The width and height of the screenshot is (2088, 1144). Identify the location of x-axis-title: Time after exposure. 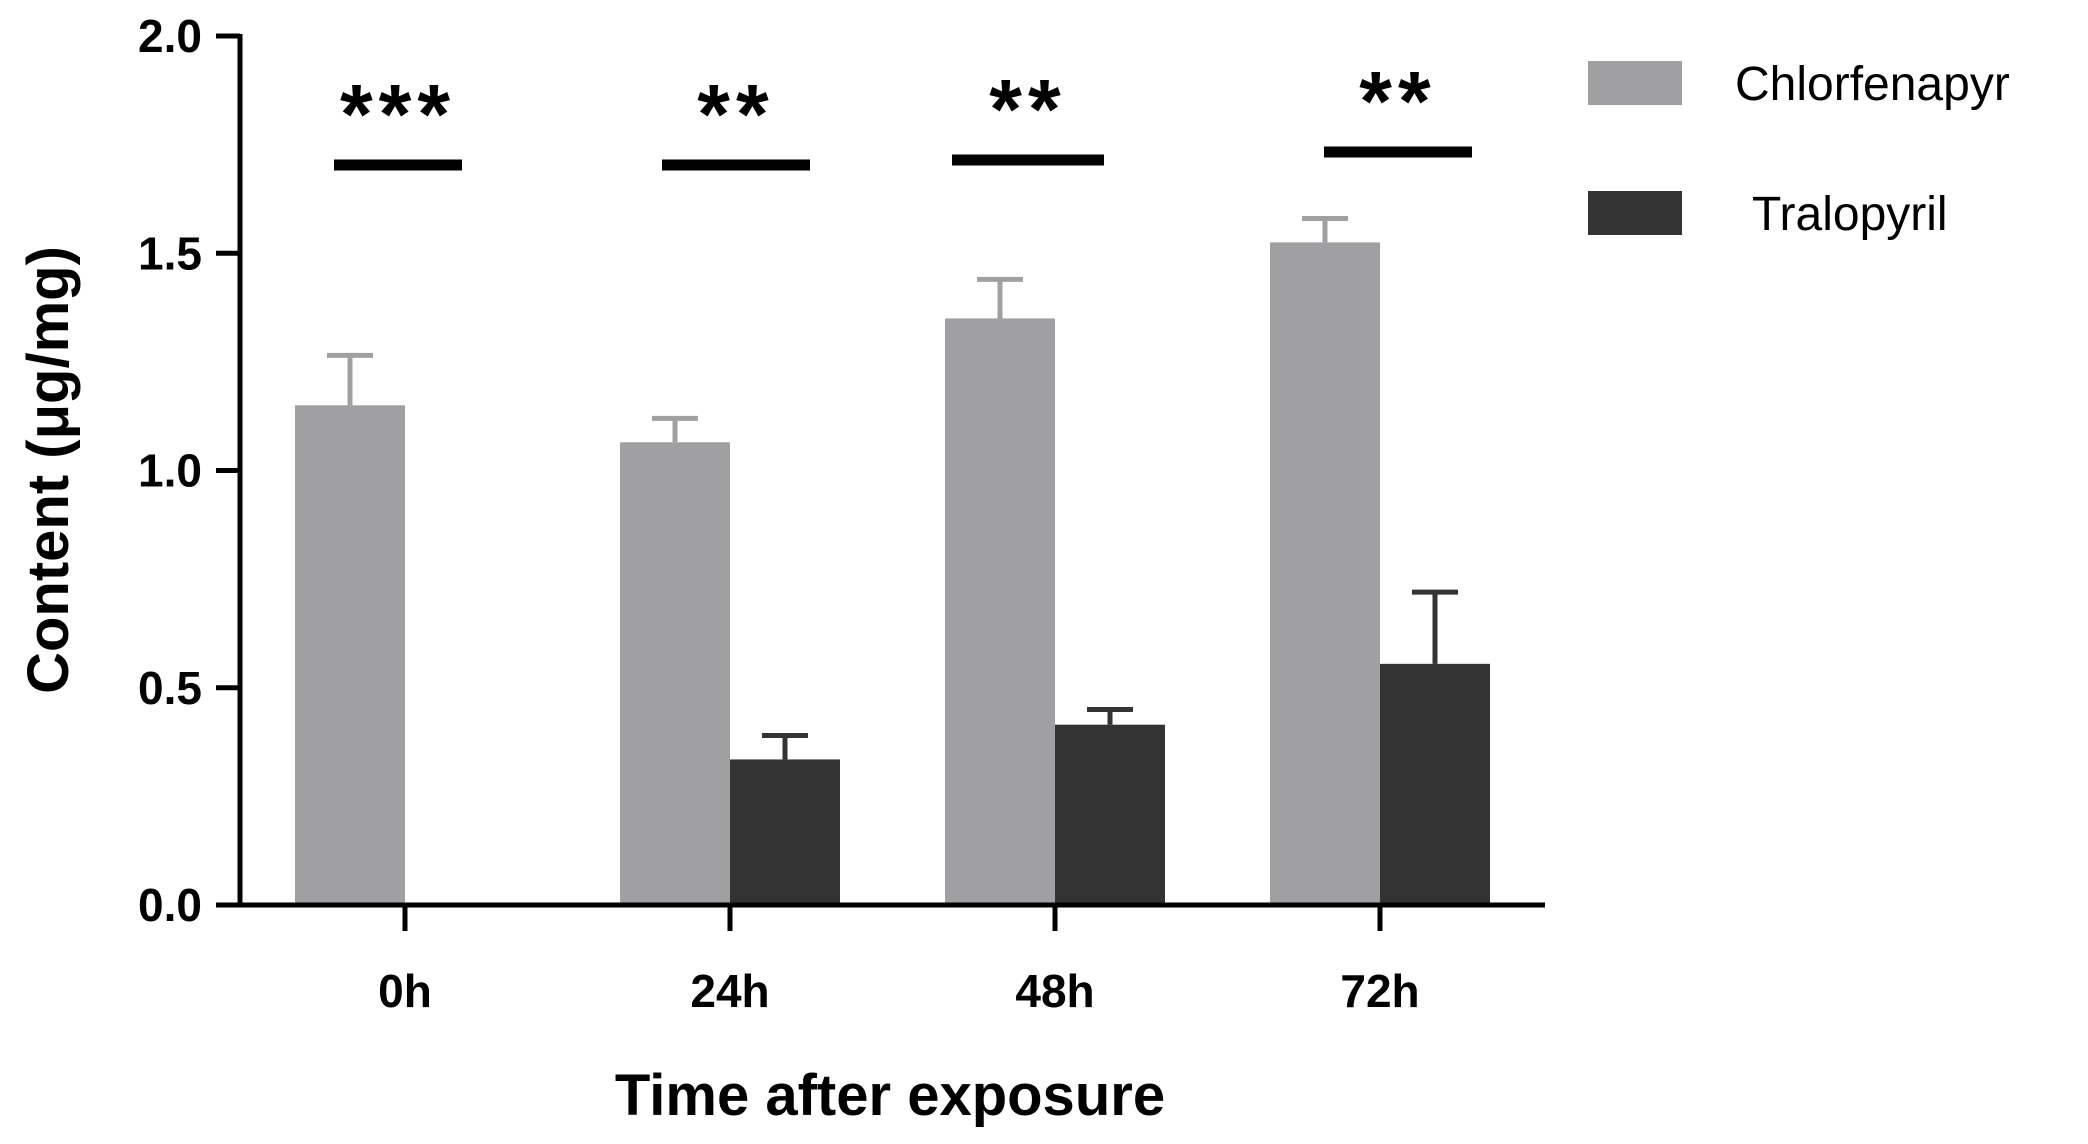
(890, 1095).